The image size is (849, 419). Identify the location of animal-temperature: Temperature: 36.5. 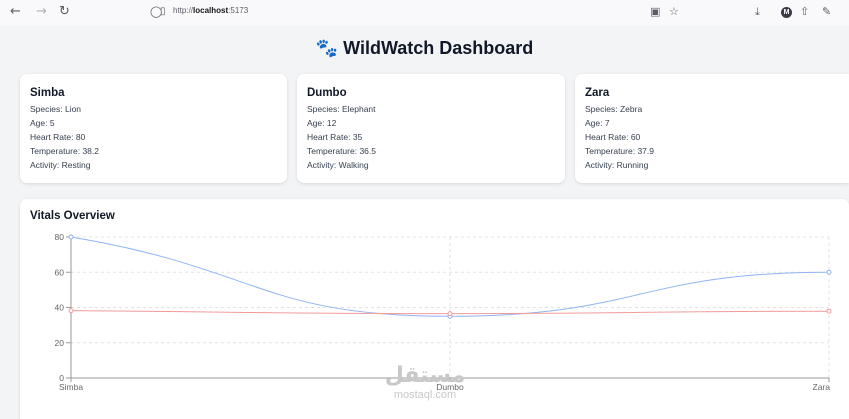
(341, 151).